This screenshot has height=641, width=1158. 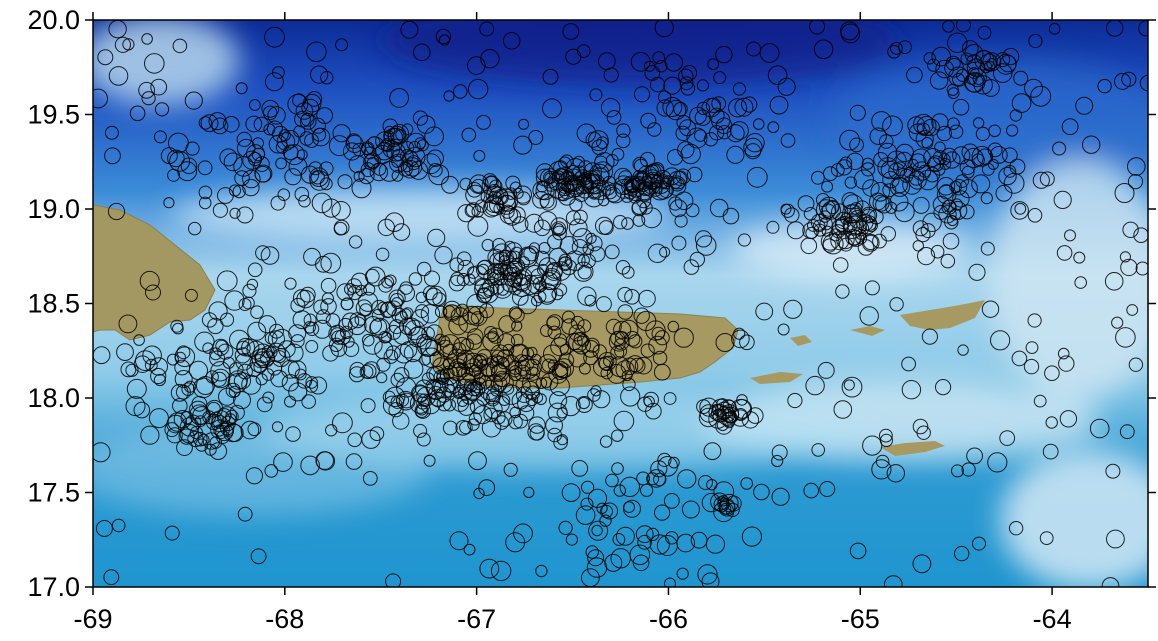 I want to click on x-tick-label: -65, so click(x=860, y=619).